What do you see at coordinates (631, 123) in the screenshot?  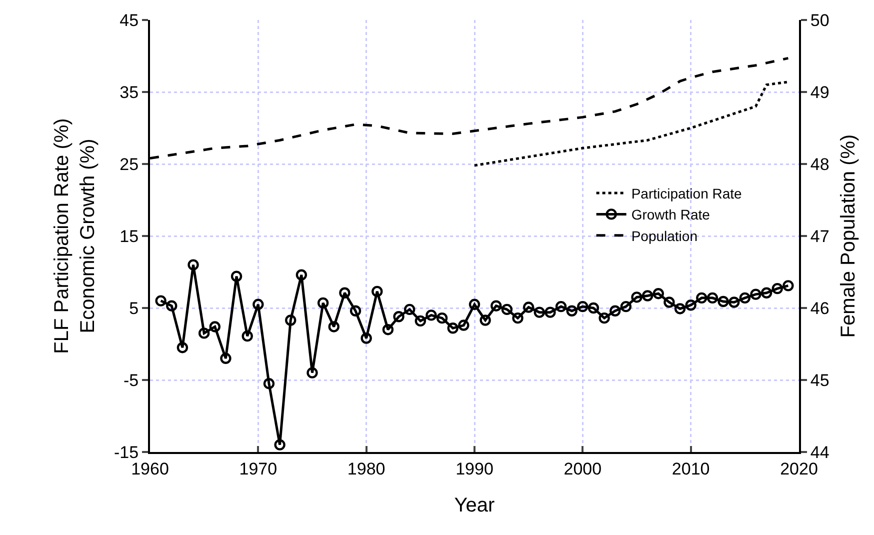 I see `line-series` at bounding box center [631, 123].